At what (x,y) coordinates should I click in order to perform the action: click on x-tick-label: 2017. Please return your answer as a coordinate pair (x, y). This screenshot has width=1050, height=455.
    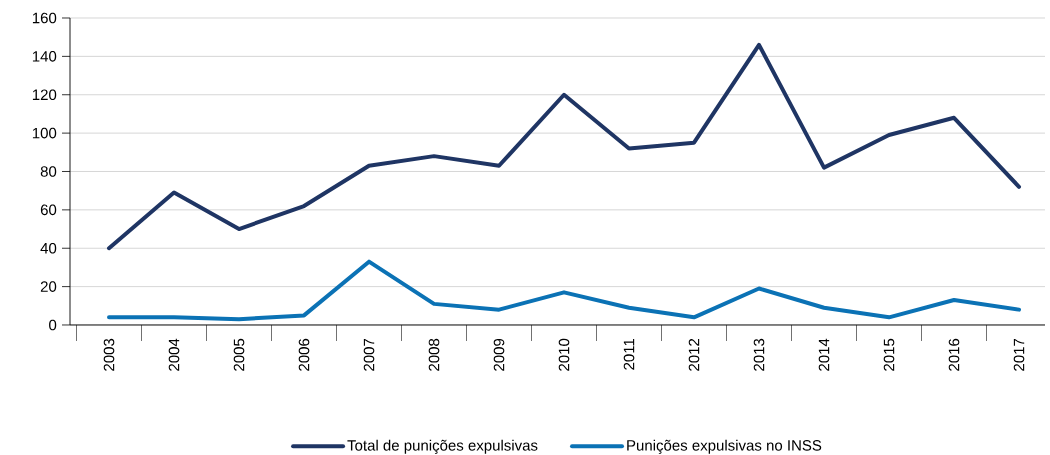
    Looking at the image, I should click on (1019, 354).